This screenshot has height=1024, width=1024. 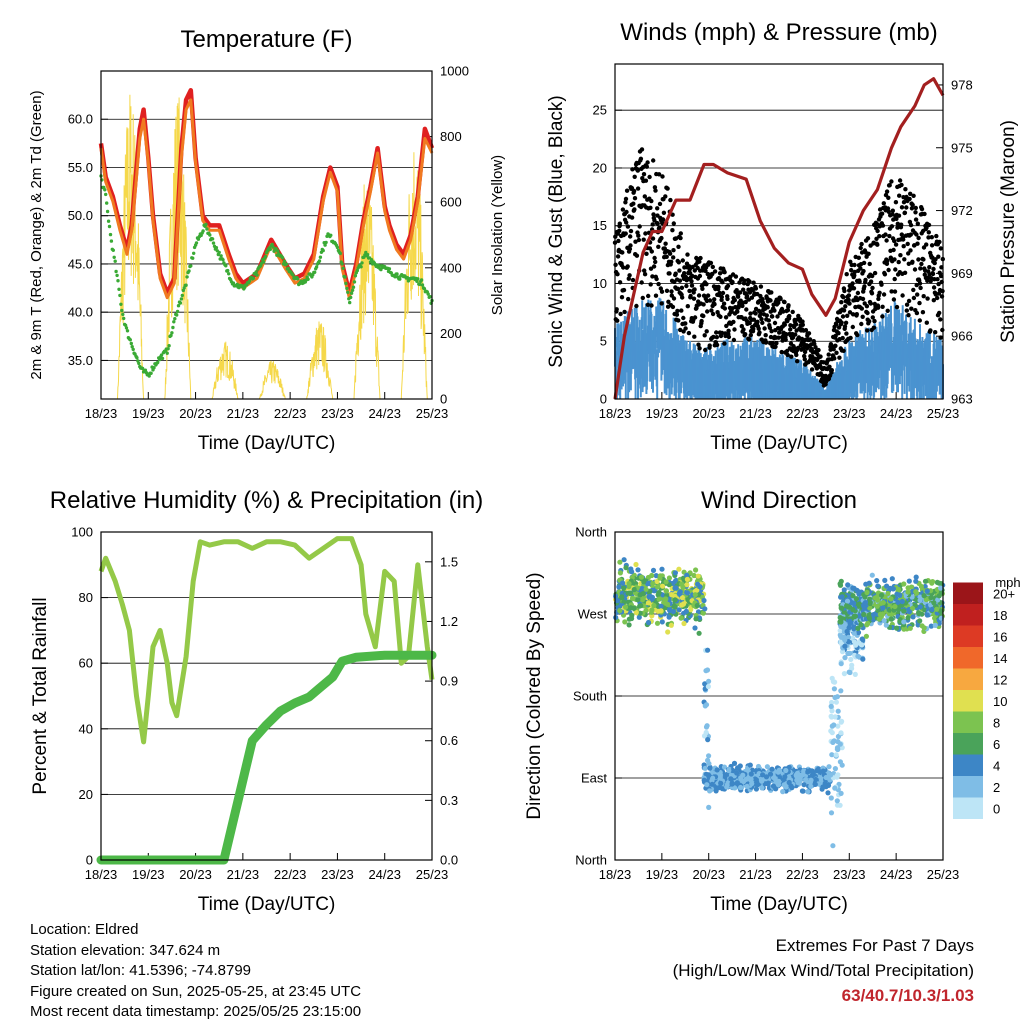 What do you see at coordinates (290, 874) in the screenshot?
I see `x-tick-label: 22/23` at bounding box center [290, 874].